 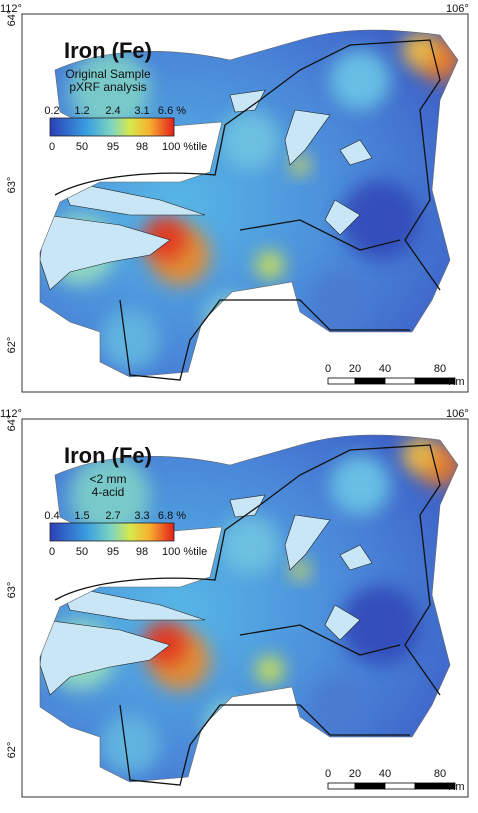 What do you see at coordinates (141, 516) in the screenshot?
I see `legend-value-label: 3.3` at bounding box center [141, 516].